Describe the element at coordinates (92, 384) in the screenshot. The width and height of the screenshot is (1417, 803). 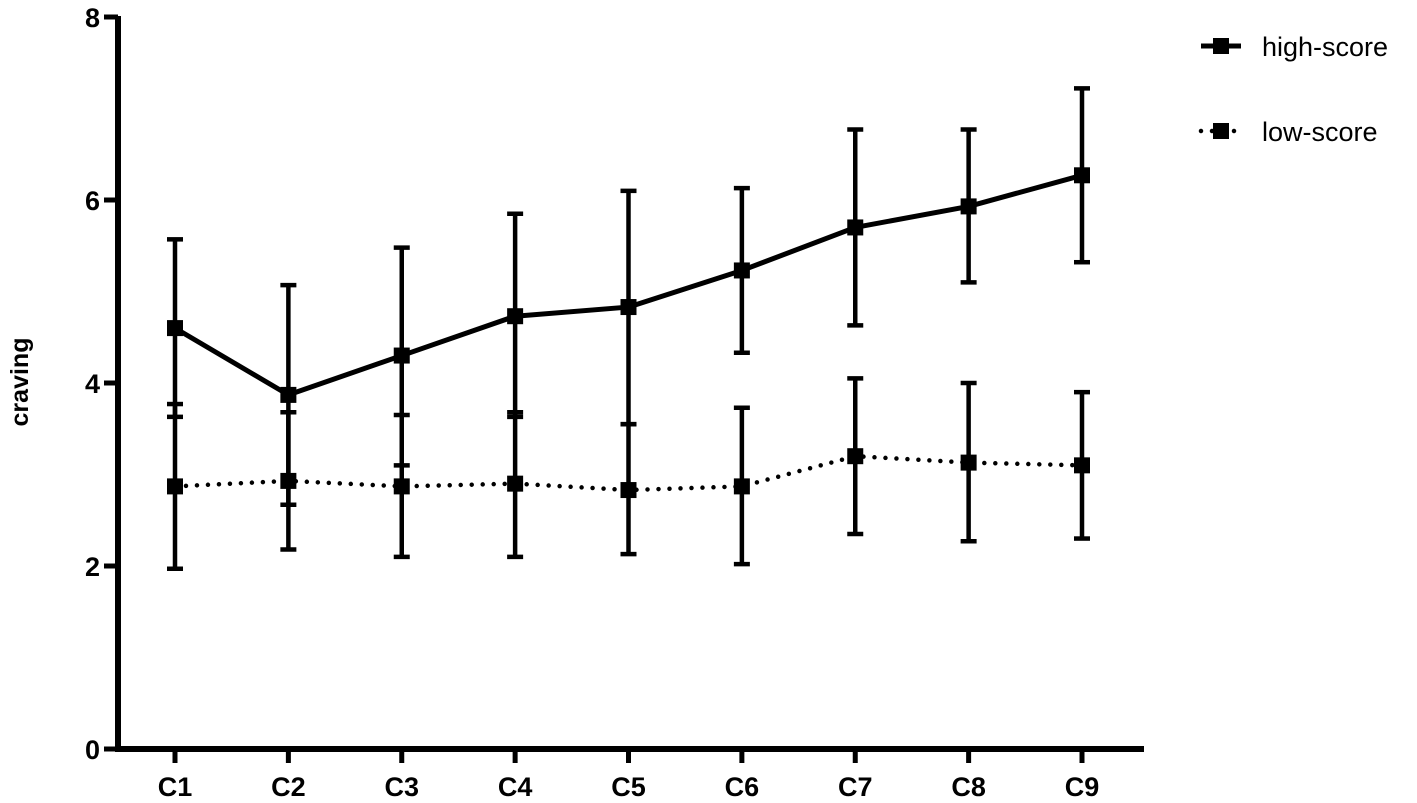
I see `y-tick-label: 4` at that location.